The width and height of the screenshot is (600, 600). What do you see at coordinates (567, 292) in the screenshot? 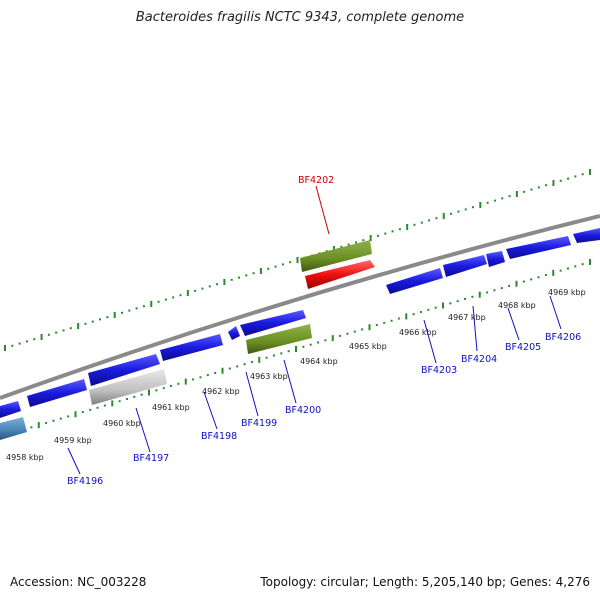
I see `kbp-label: 4969 kbp` at bounding box center [567, 292].